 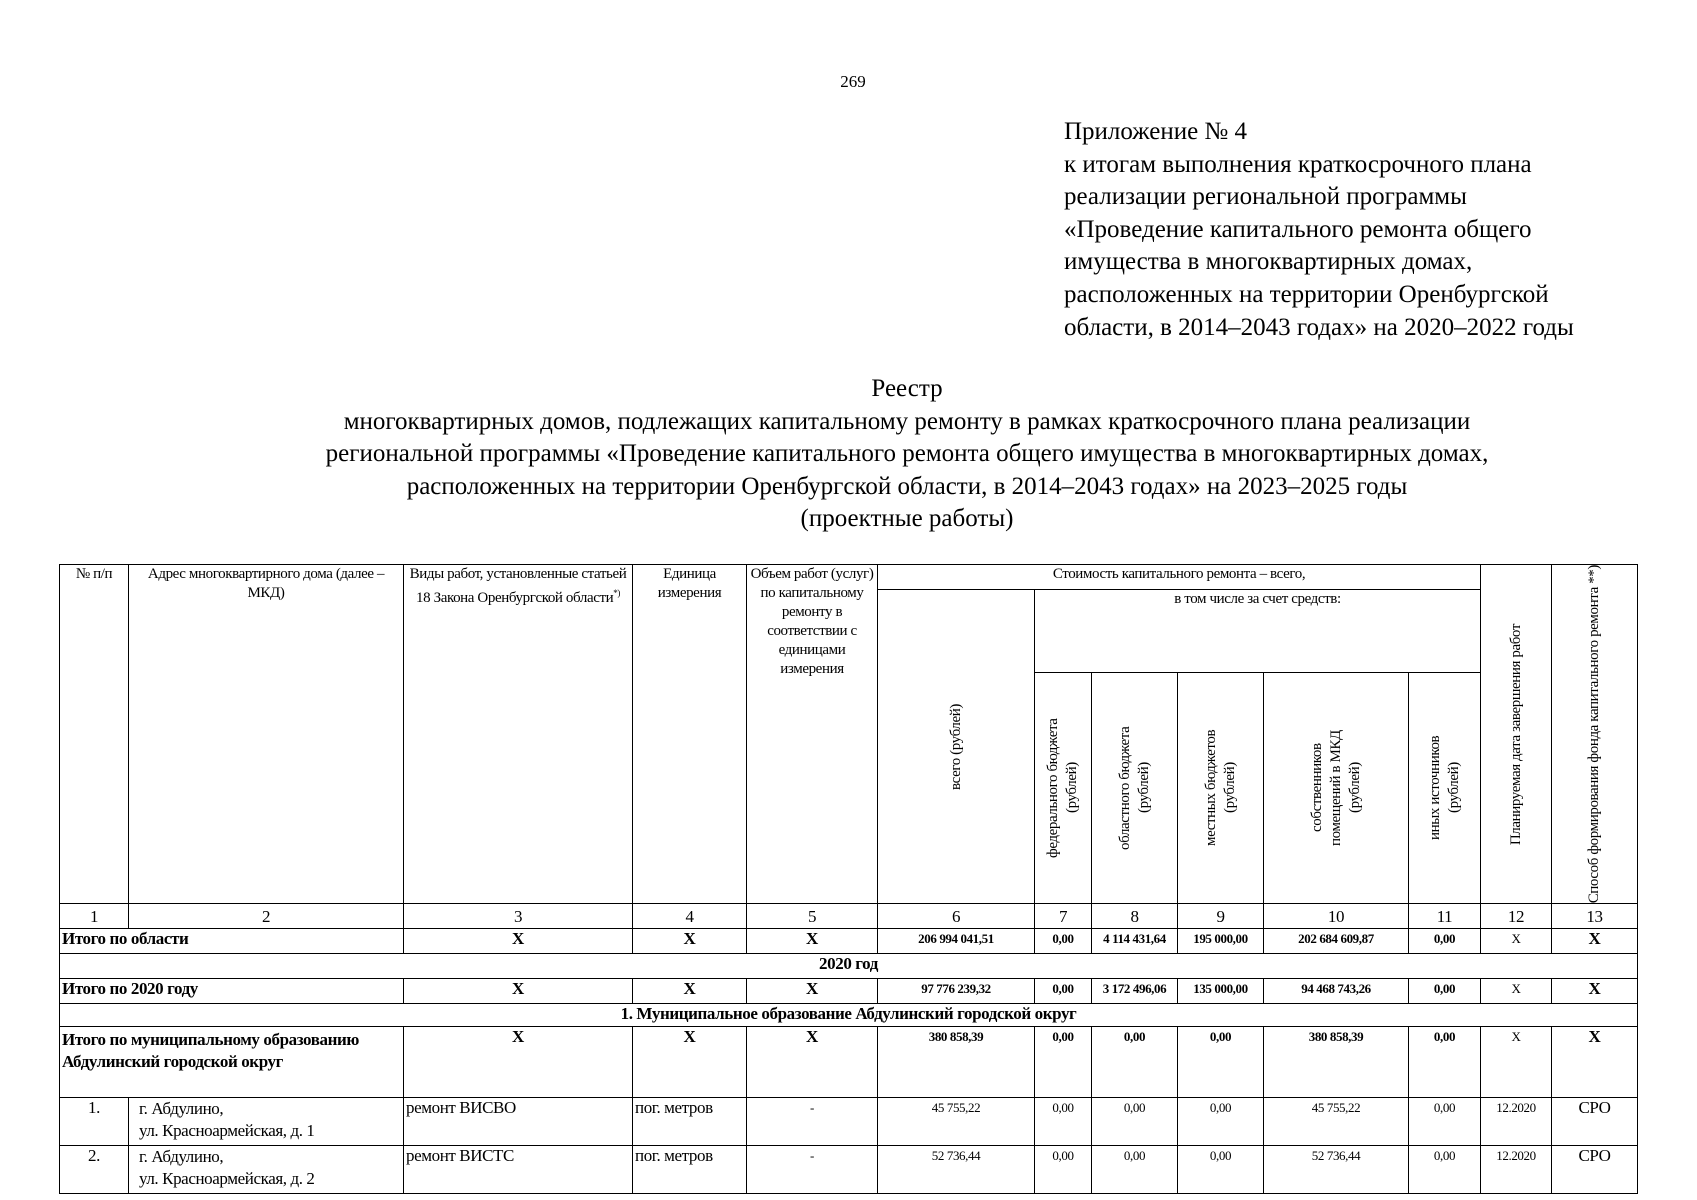 What do you see at coordinates (1220, 991) in the screenshot?
I see `cell-local: 135 000,00` at bounding box center [1220, 991].